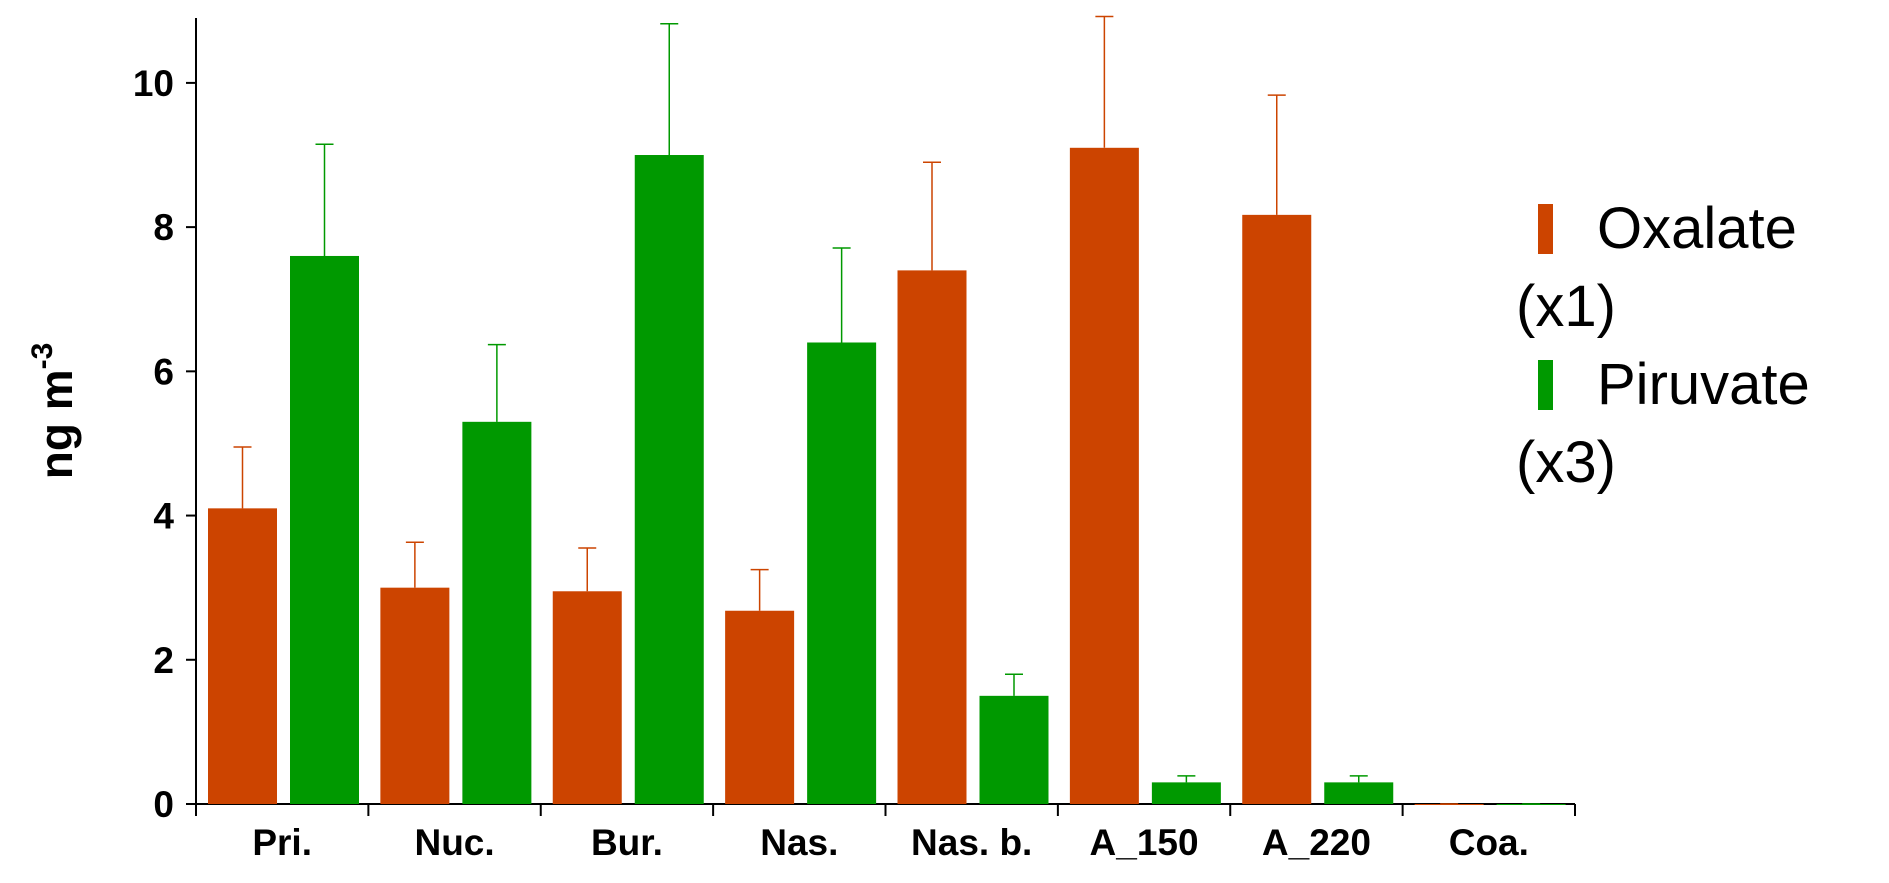 This screenshot has height=883, width=1889. What do you see at coordinates (56, 424) in the screenshot?
I see `y-label: ng m` at bounding box center [56, 424].